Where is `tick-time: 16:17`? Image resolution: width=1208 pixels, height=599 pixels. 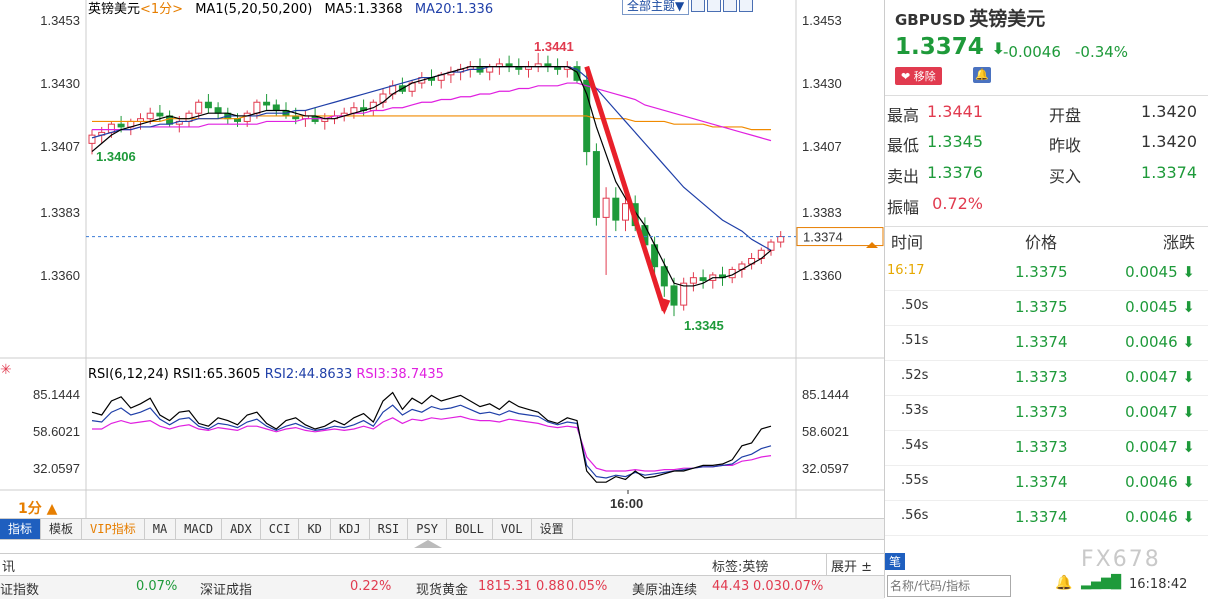 tick-time: 16:17 is located at coordinates (906, 270).